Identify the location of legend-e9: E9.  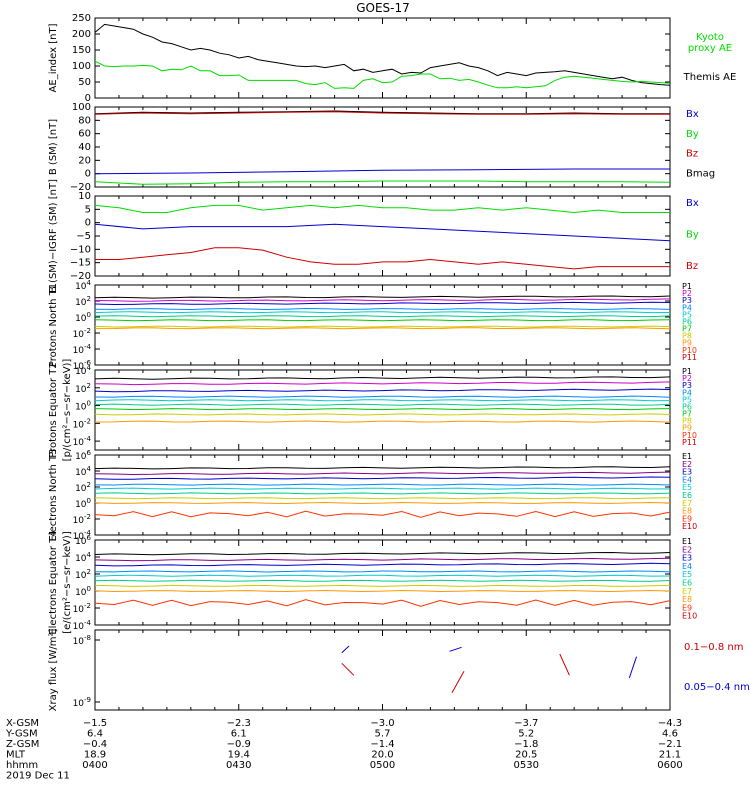
(687, 607).